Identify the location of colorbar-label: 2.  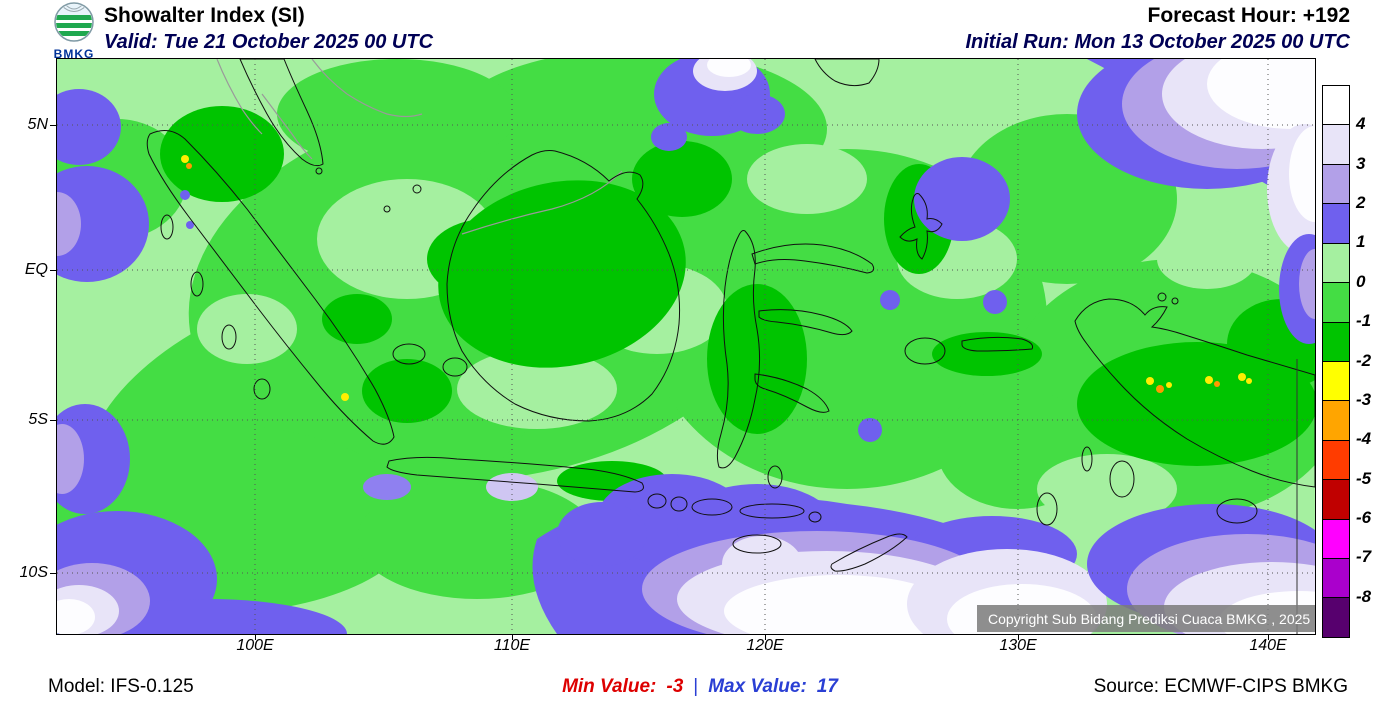
(1361, 202).